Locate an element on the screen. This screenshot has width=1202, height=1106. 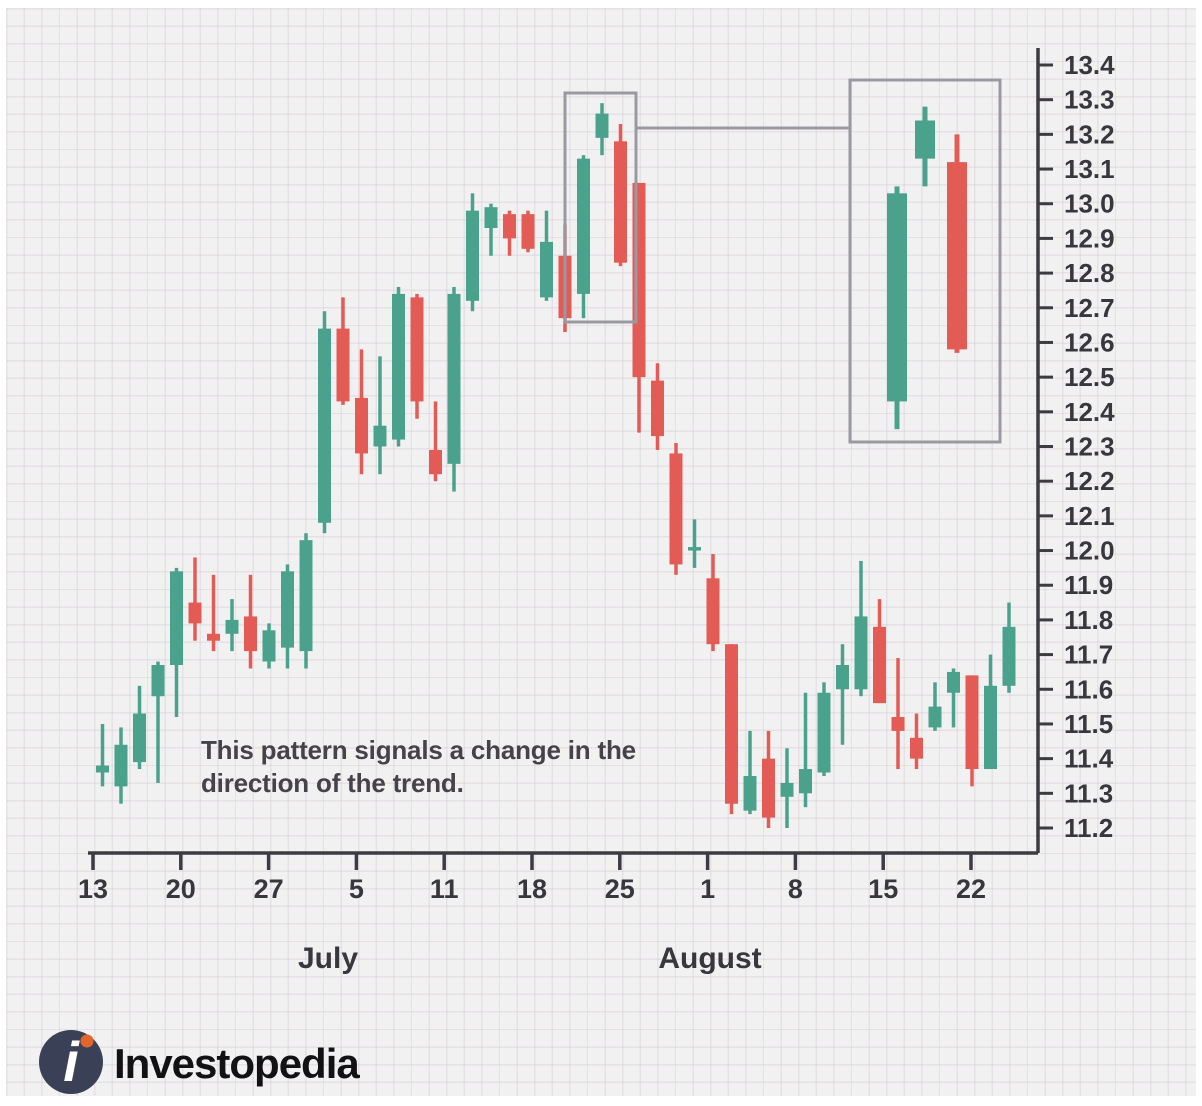
y-axis-tick-label: 12.2 is located at coordinates (1089, 481).